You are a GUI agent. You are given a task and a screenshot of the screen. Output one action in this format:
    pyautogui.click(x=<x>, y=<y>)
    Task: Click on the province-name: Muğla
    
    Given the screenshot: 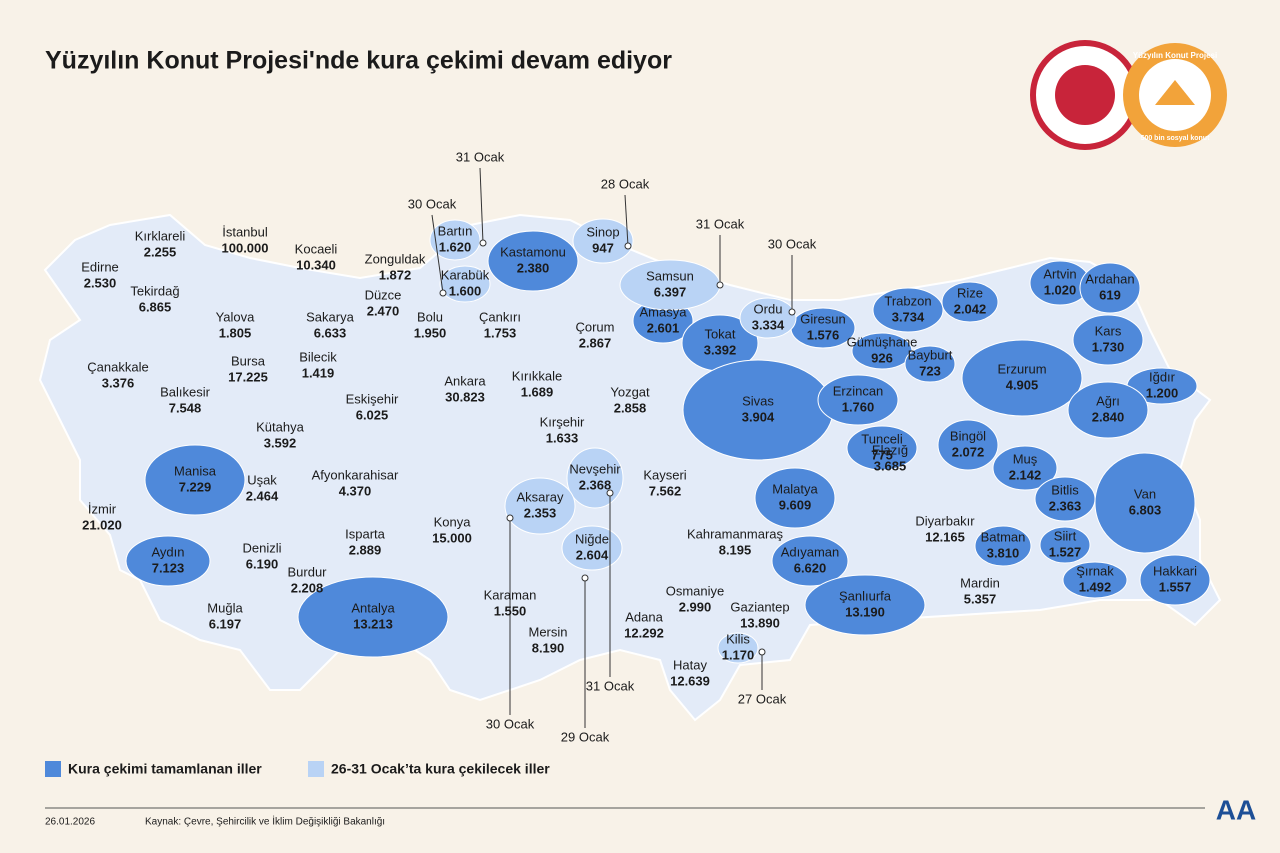 What is the action you would take?
    pyautogui.click(x=225, y=607)
    